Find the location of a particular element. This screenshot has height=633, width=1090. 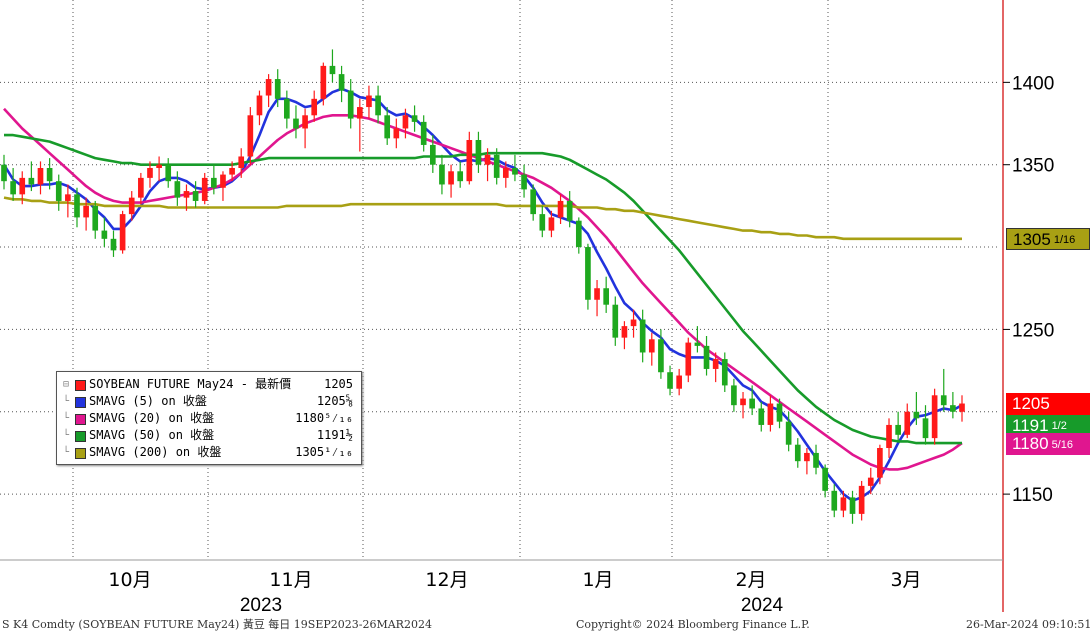

legend-label: SMAVG (50) on 收盤 is located at coordinates (152, 435).